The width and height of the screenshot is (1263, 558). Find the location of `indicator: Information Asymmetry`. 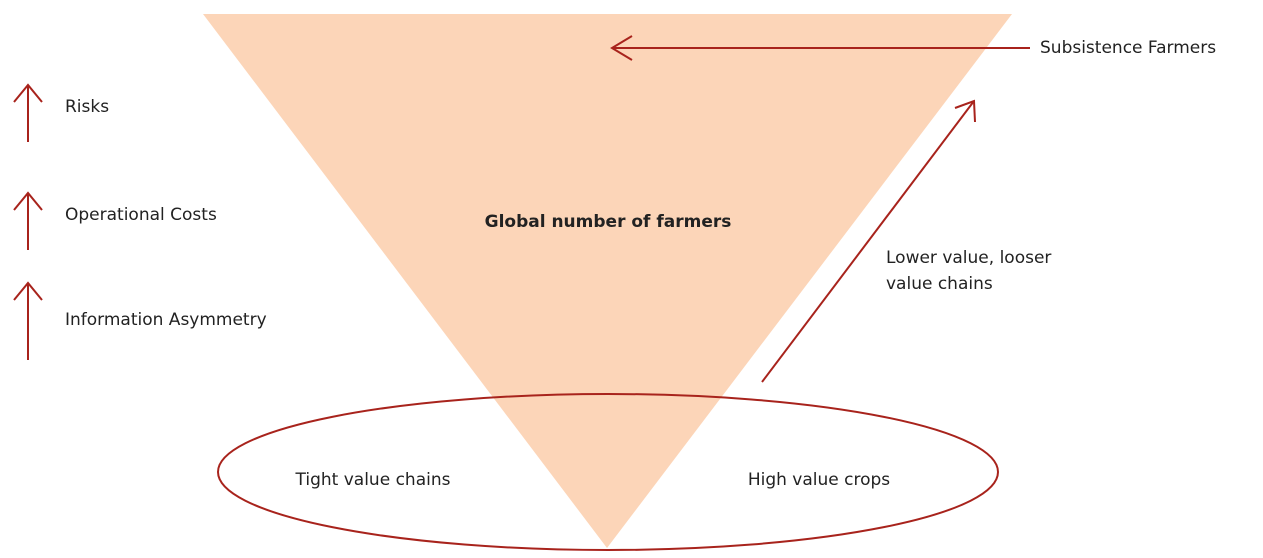

indicator: Information Asymmetry is located at coordinates (166, 320).